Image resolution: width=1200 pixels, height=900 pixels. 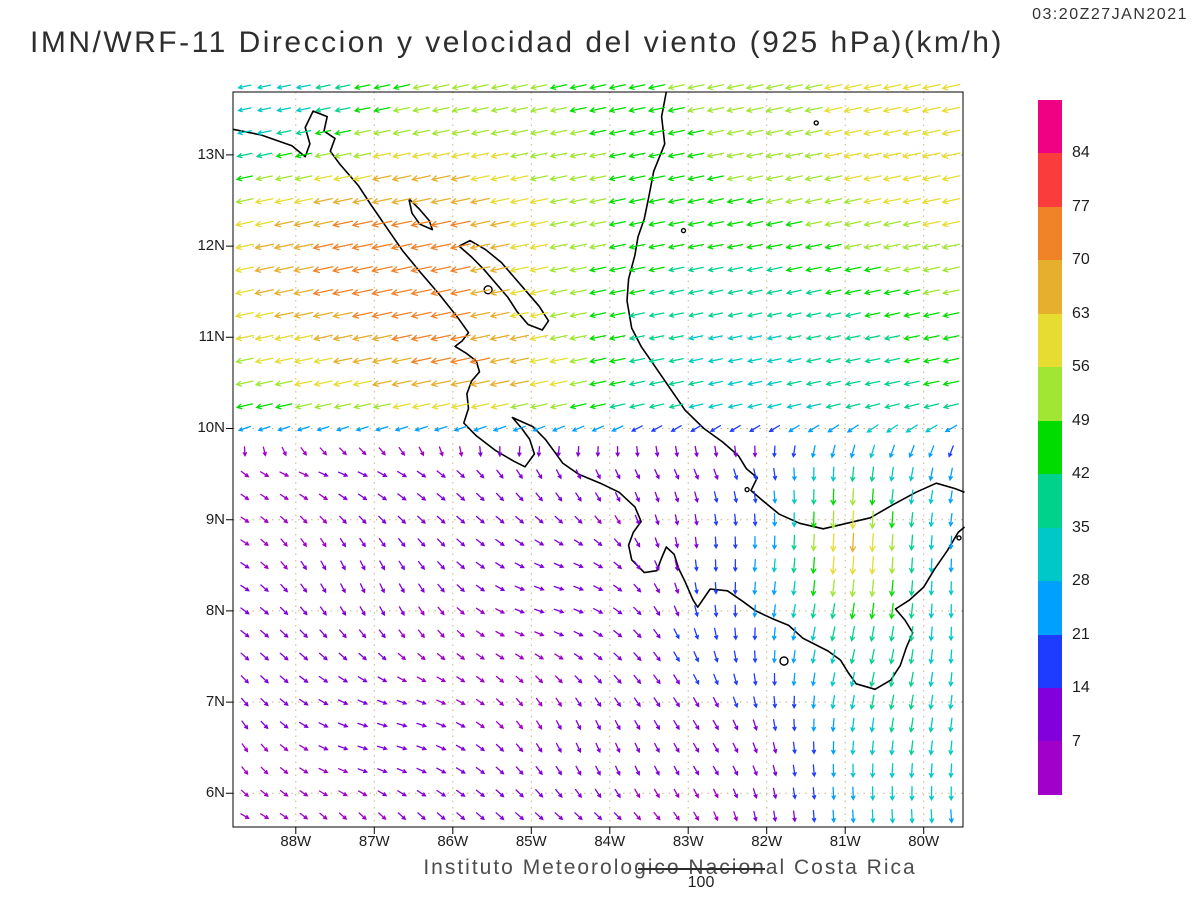 What do you see at coordinates (1081, 420) in the screenshot?
I see `colorbar-tick-label: 49` at bounding box center [1081, 420].